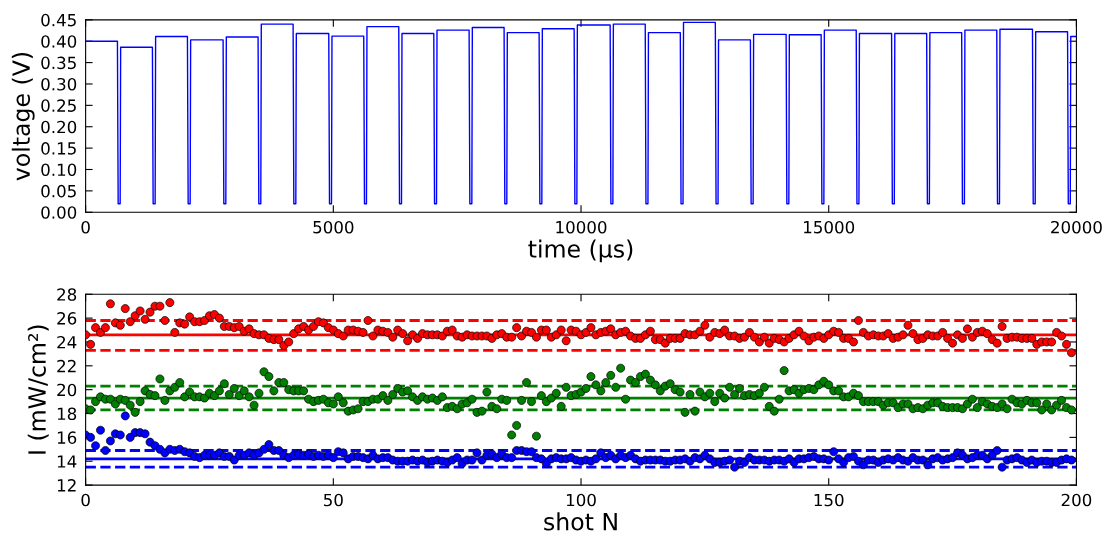  What do you see at coordinates (581, 500) in the screenshot?
I see `x-tick-label: 100` at bounding box center [581, 500].